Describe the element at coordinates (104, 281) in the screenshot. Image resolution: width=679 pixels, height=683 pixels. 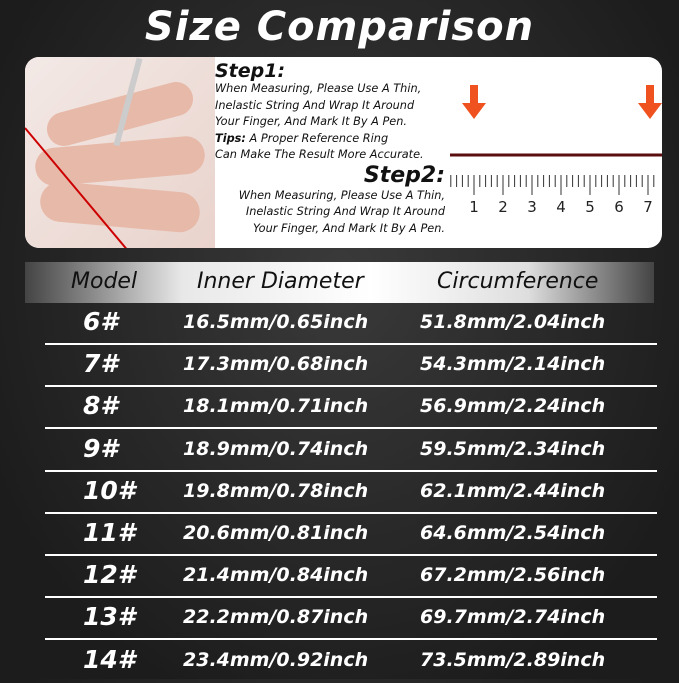
I see `header-model: Model` at that location.